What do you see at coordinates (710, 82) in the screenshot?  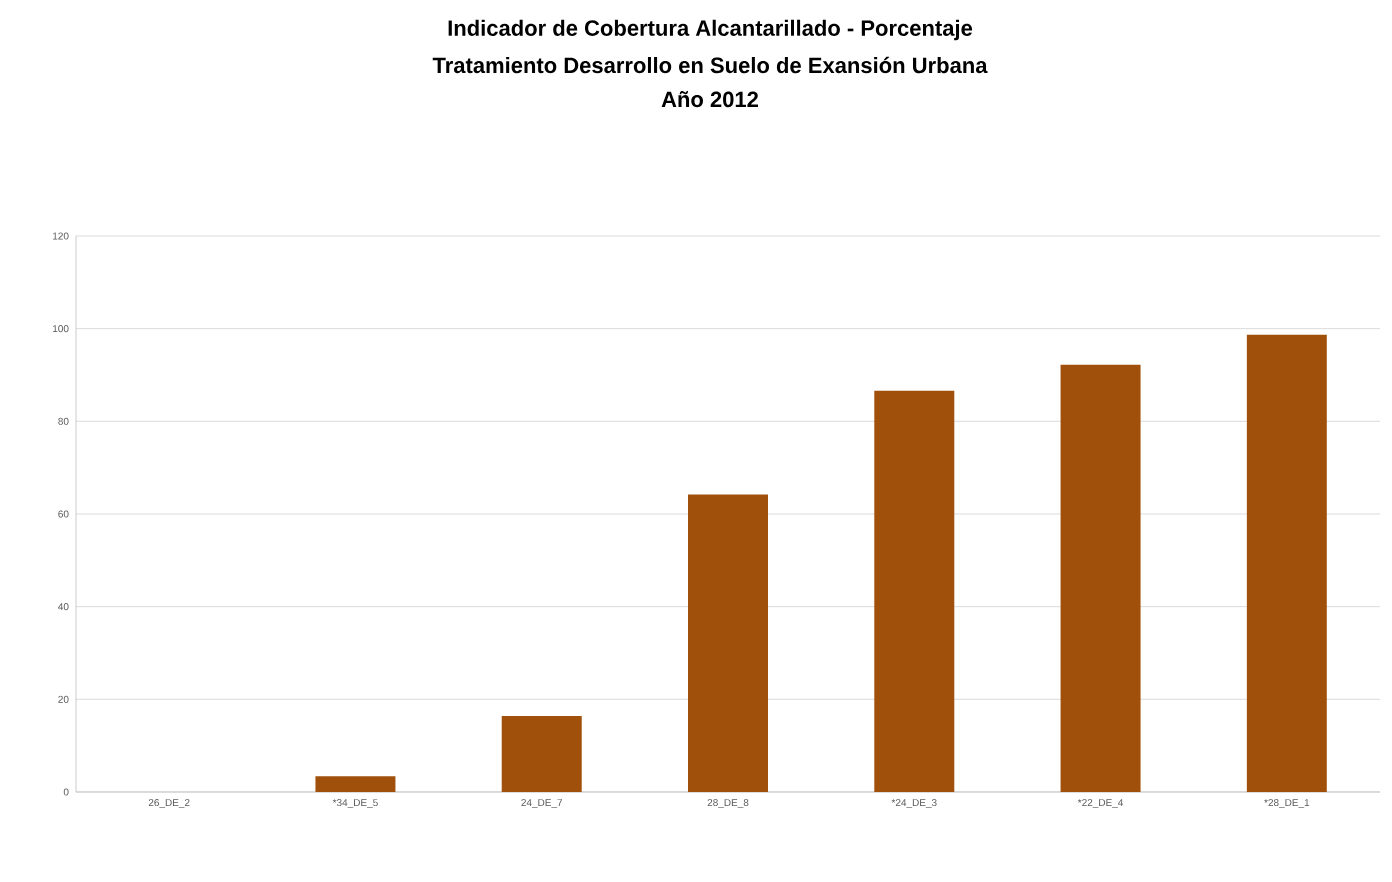 I see `chart-subtitle: Tratamiento Desarrollo en Suelo de Exansión Urbana Año 2012` at bounding box center [710, 82].